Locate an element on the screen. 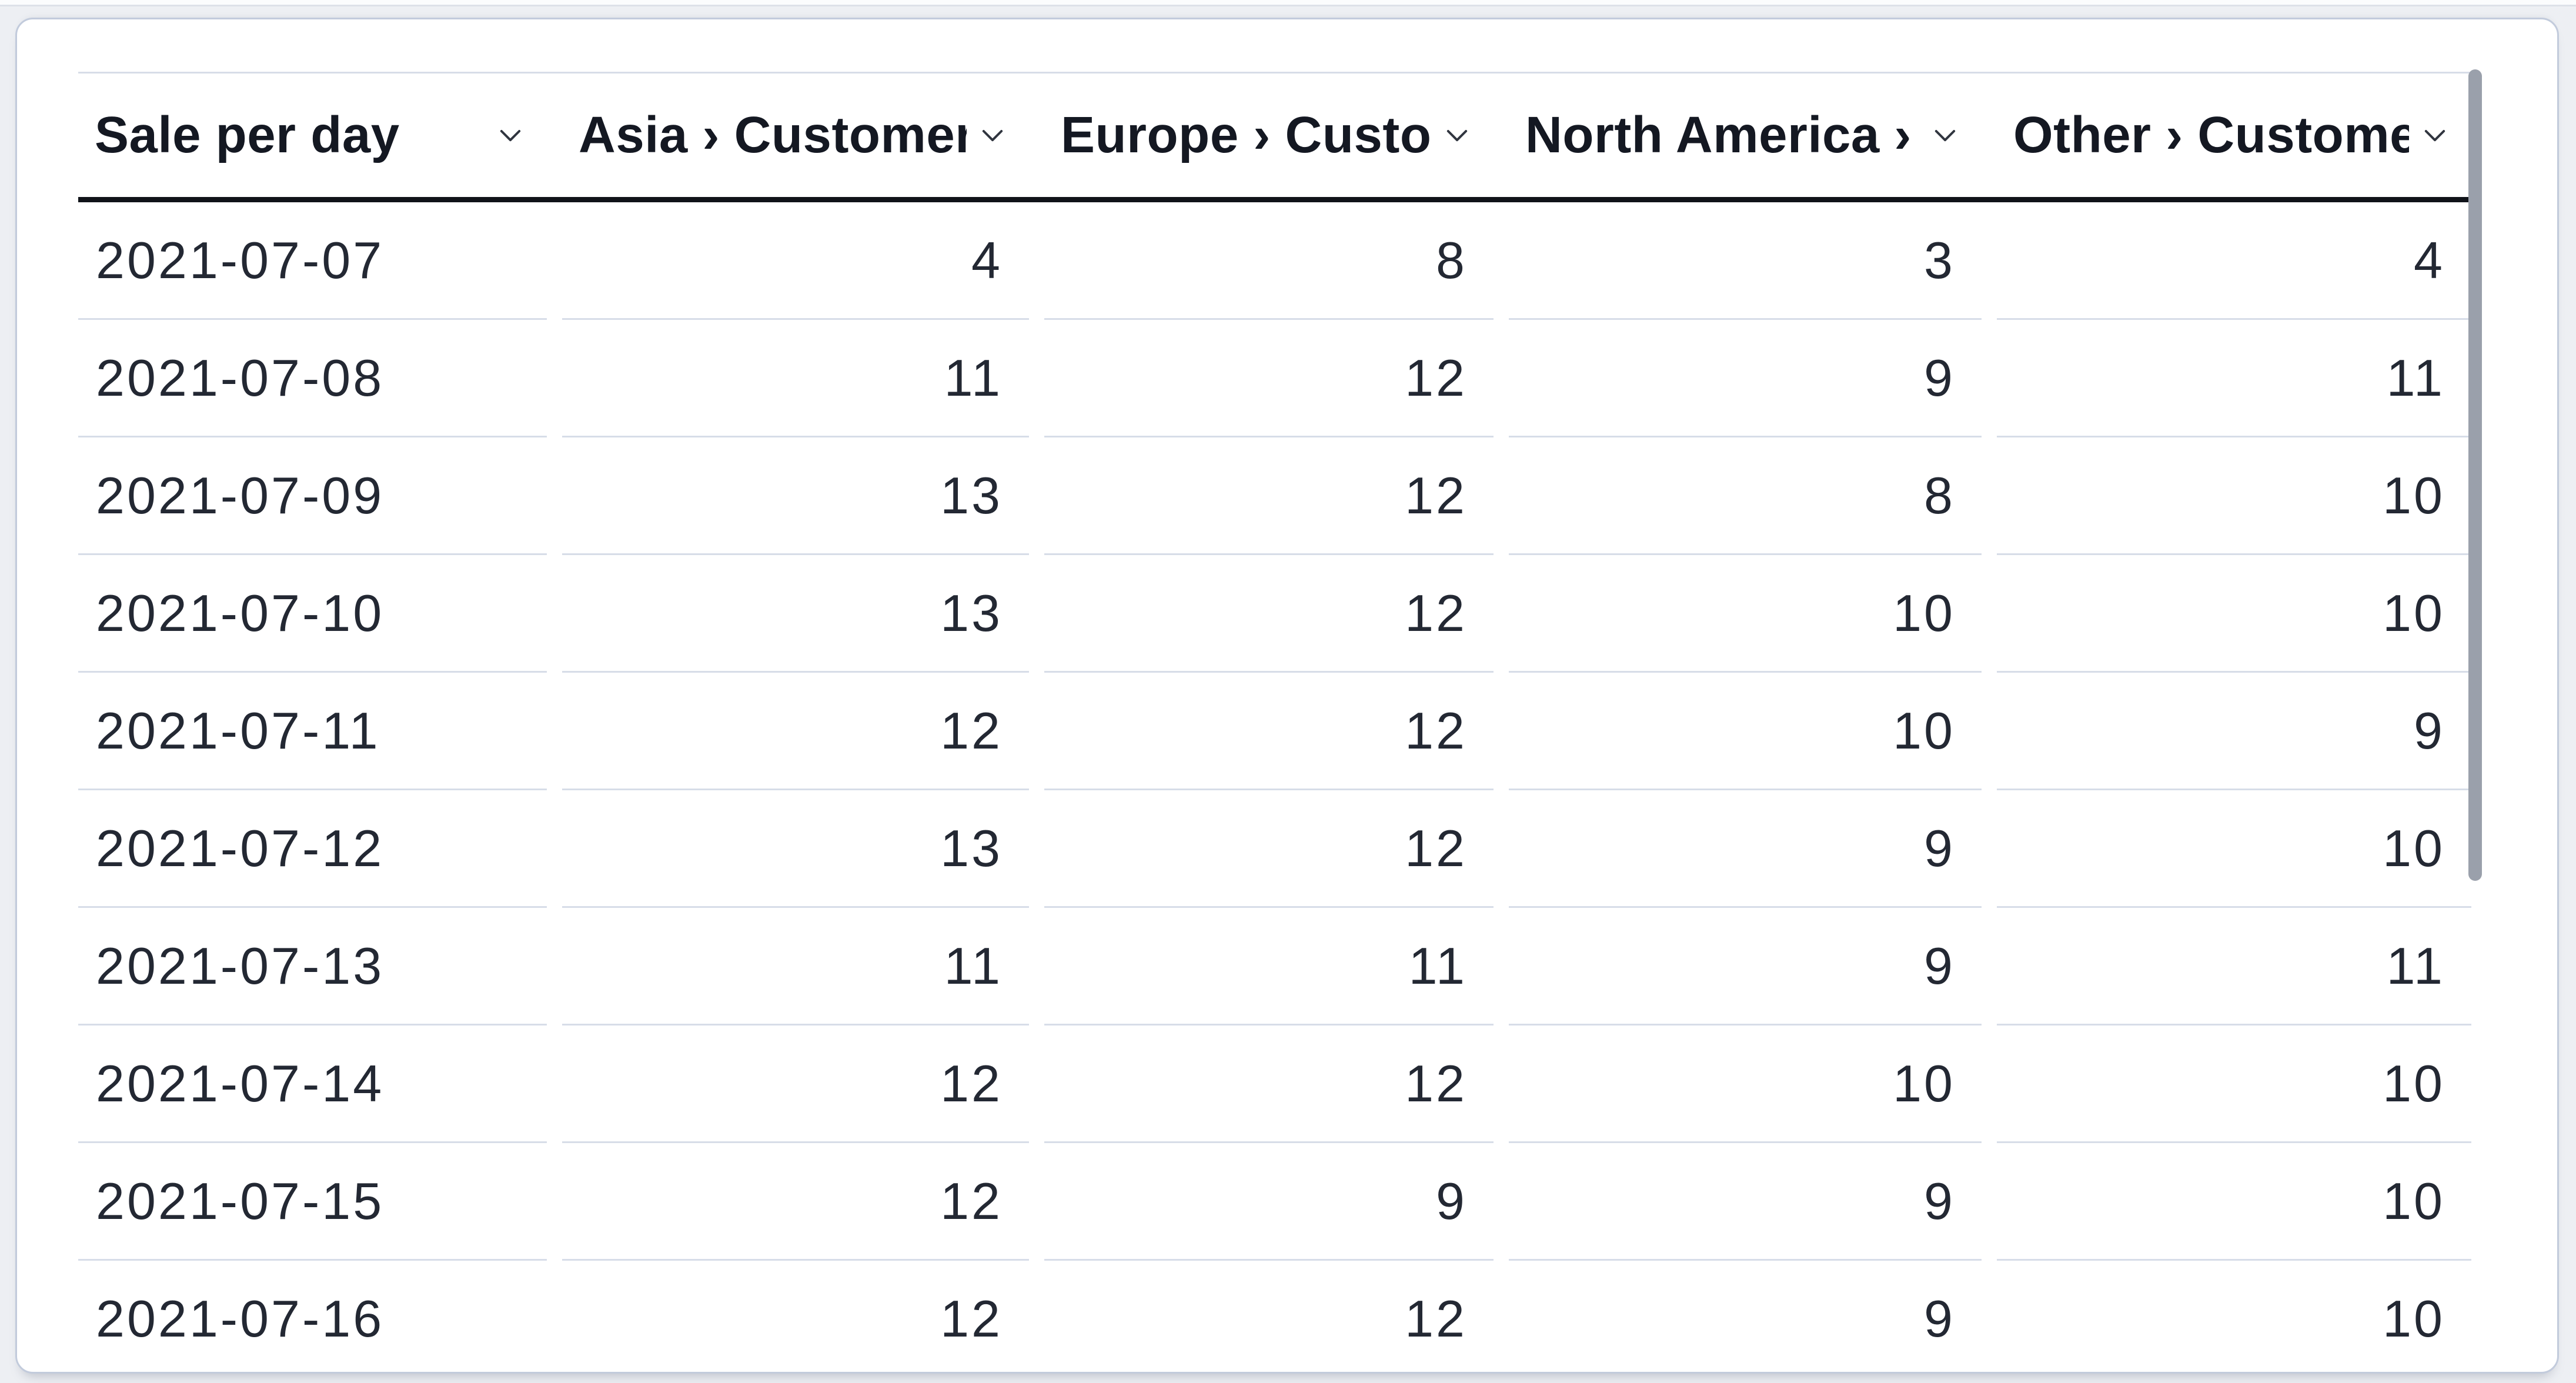 This screenshot has width=2576, height=1383. table-row: 2021-07-13 11 11 9 11 is located at coordinates (1274, 966).